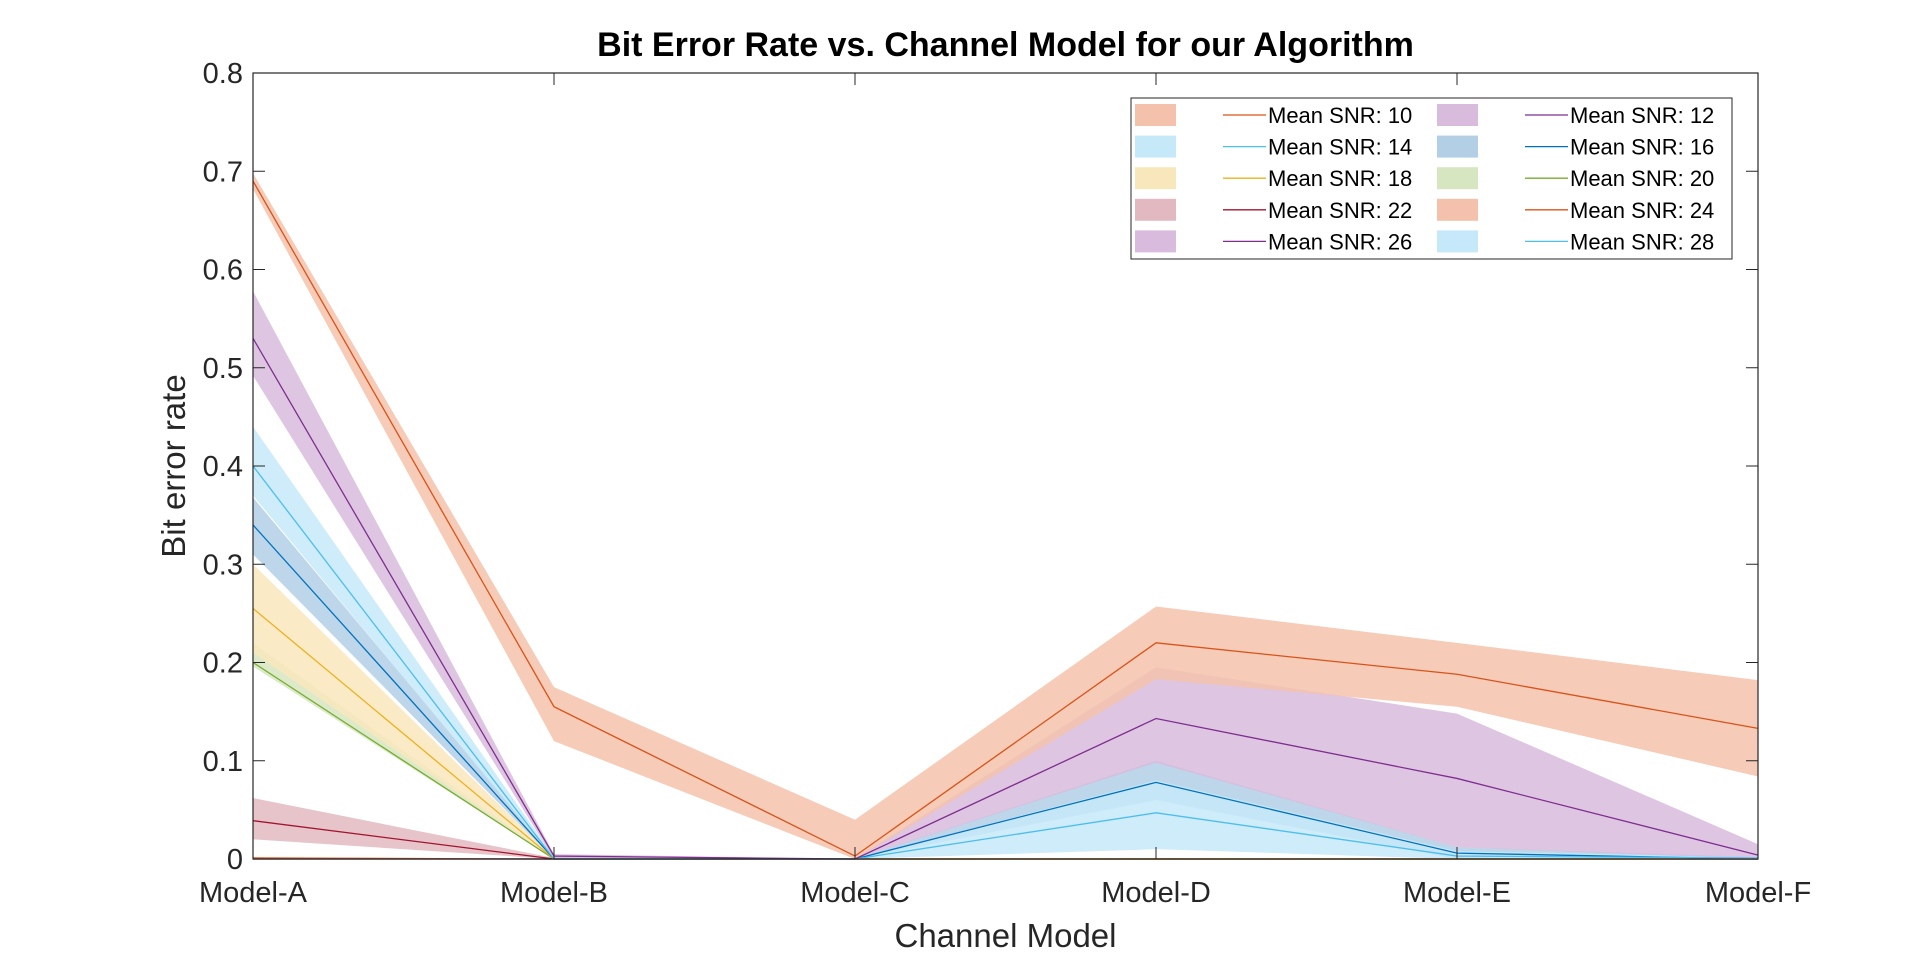 The image size is (1920, 955). Describe the element at coordinates (1457, 893) in the screenshot. I see `x-tick-label: Model-E` at that location.